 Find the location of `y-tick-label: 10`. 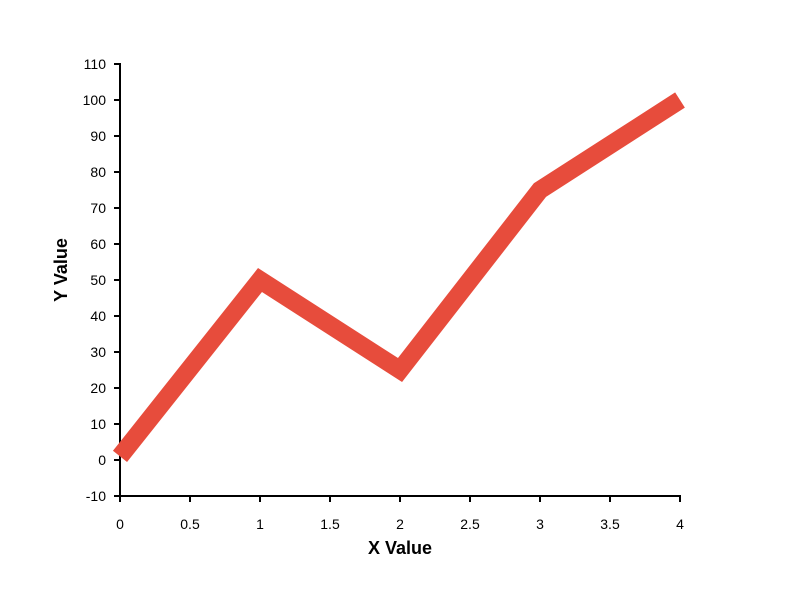

y-tick-label: 10 is located at coordinates (98, 424).